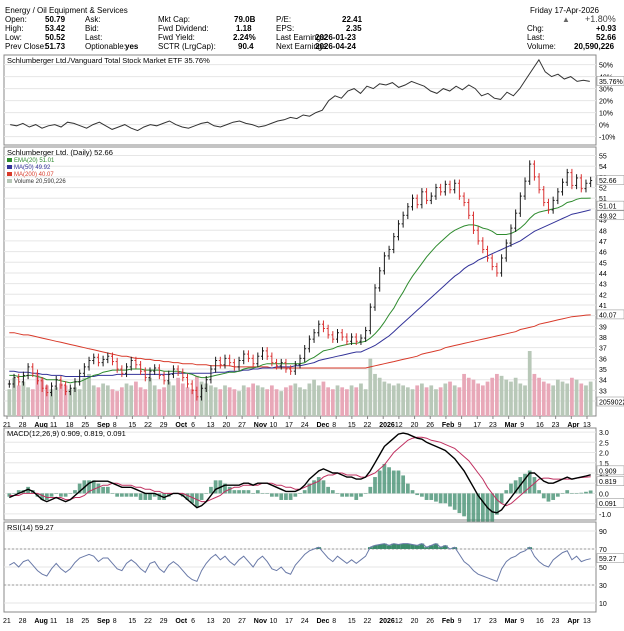 The width and height of the screenshot is (624, 631). Describe the element at coordinates (415, 621) in the screenshot. I see `x-axis-label: 20` at that location.